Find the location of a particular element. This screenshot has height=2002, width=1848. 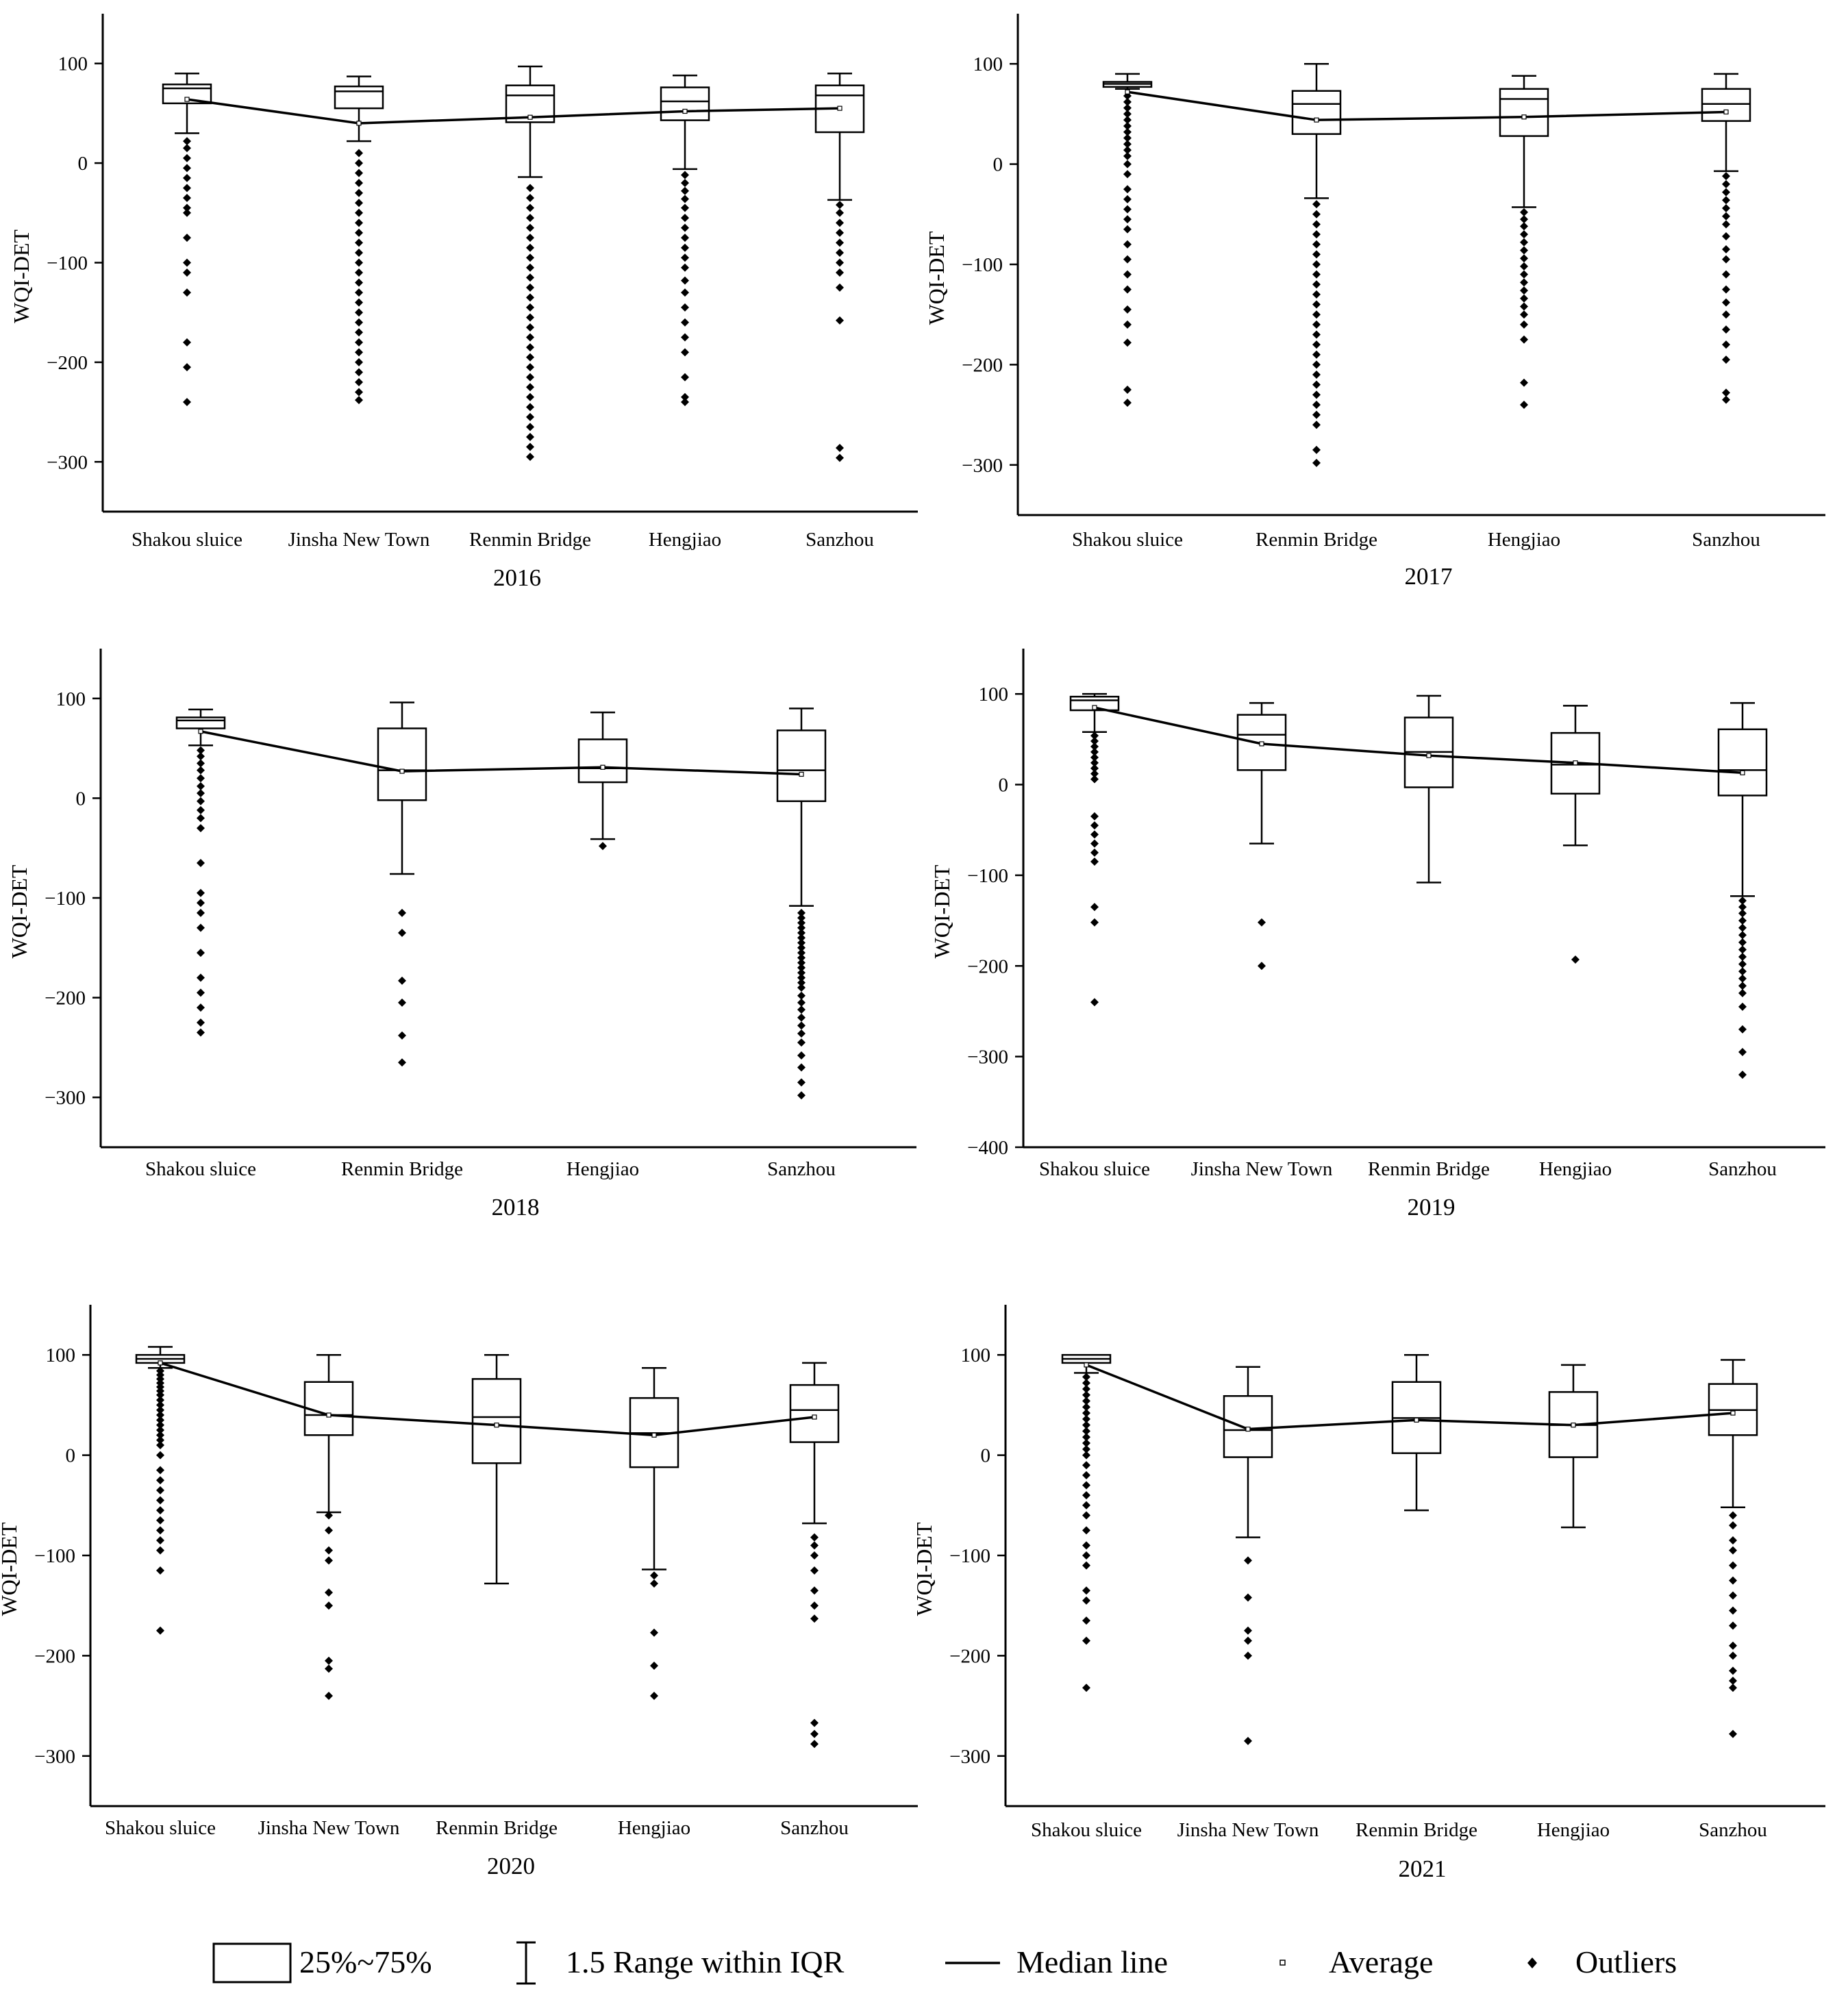

box-shakou-sluice is located at coordinates (1127, 240).